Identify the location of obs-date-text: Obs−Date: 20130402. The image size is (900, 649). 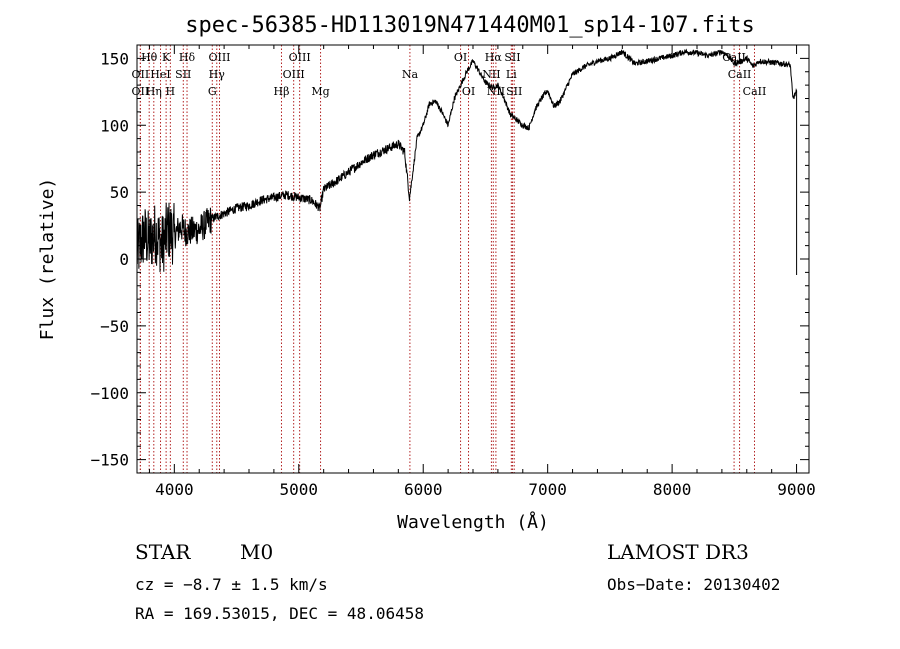
(693, 584).